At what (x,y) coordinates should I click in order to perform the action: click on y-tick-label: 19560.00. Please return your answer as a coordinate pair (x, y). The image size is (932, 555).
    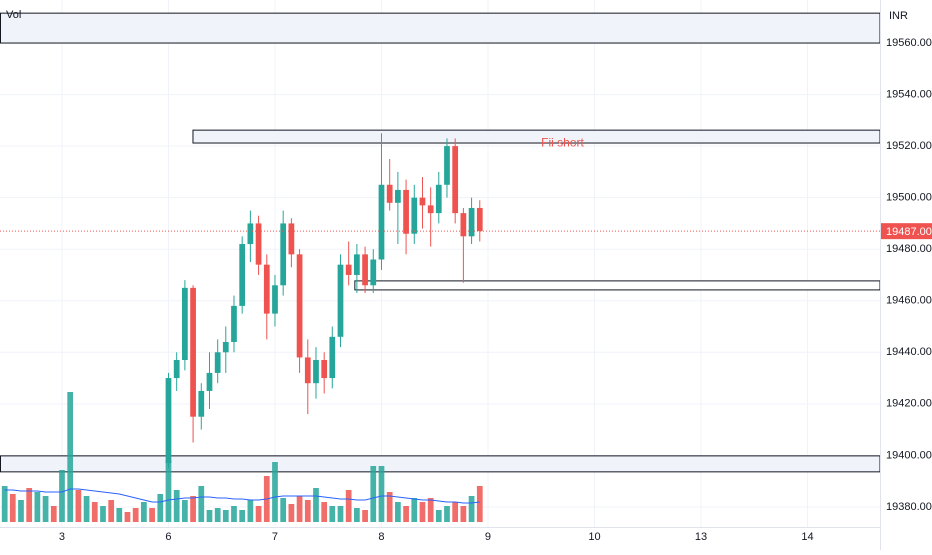
    Looking at the image, I should click on (909, 43).